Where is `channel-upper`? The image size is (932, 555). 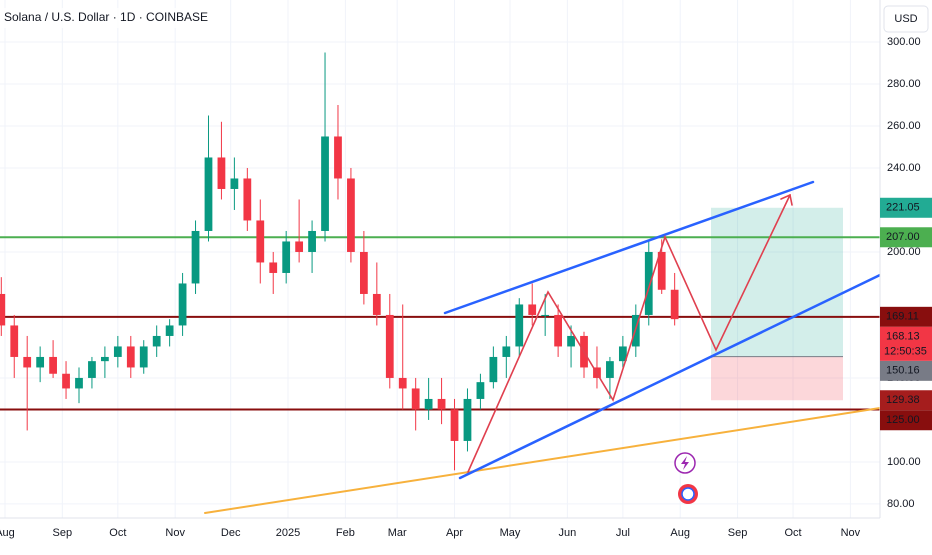 channel-upper is located at coordinates (629, 247).